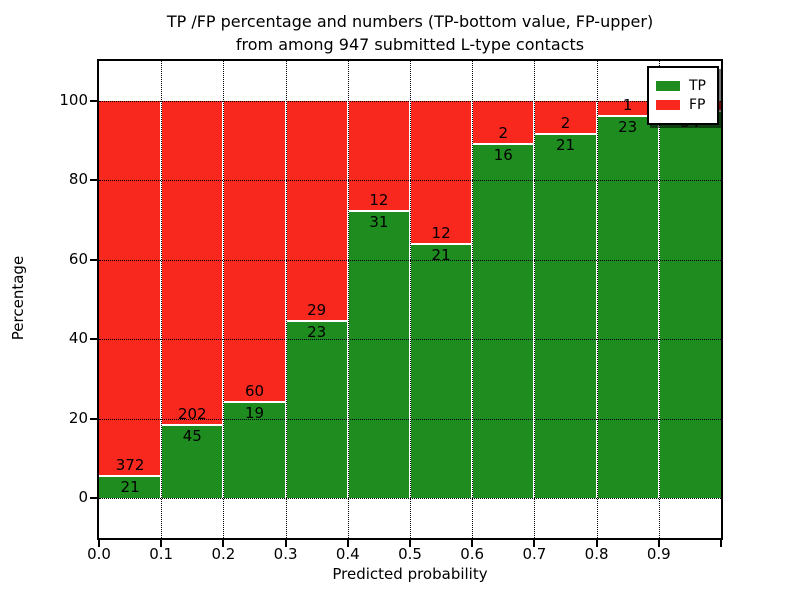  Describe the element at coordinates (78, 338) in the screenshot. I see `y-tick-label: 40` at that location.